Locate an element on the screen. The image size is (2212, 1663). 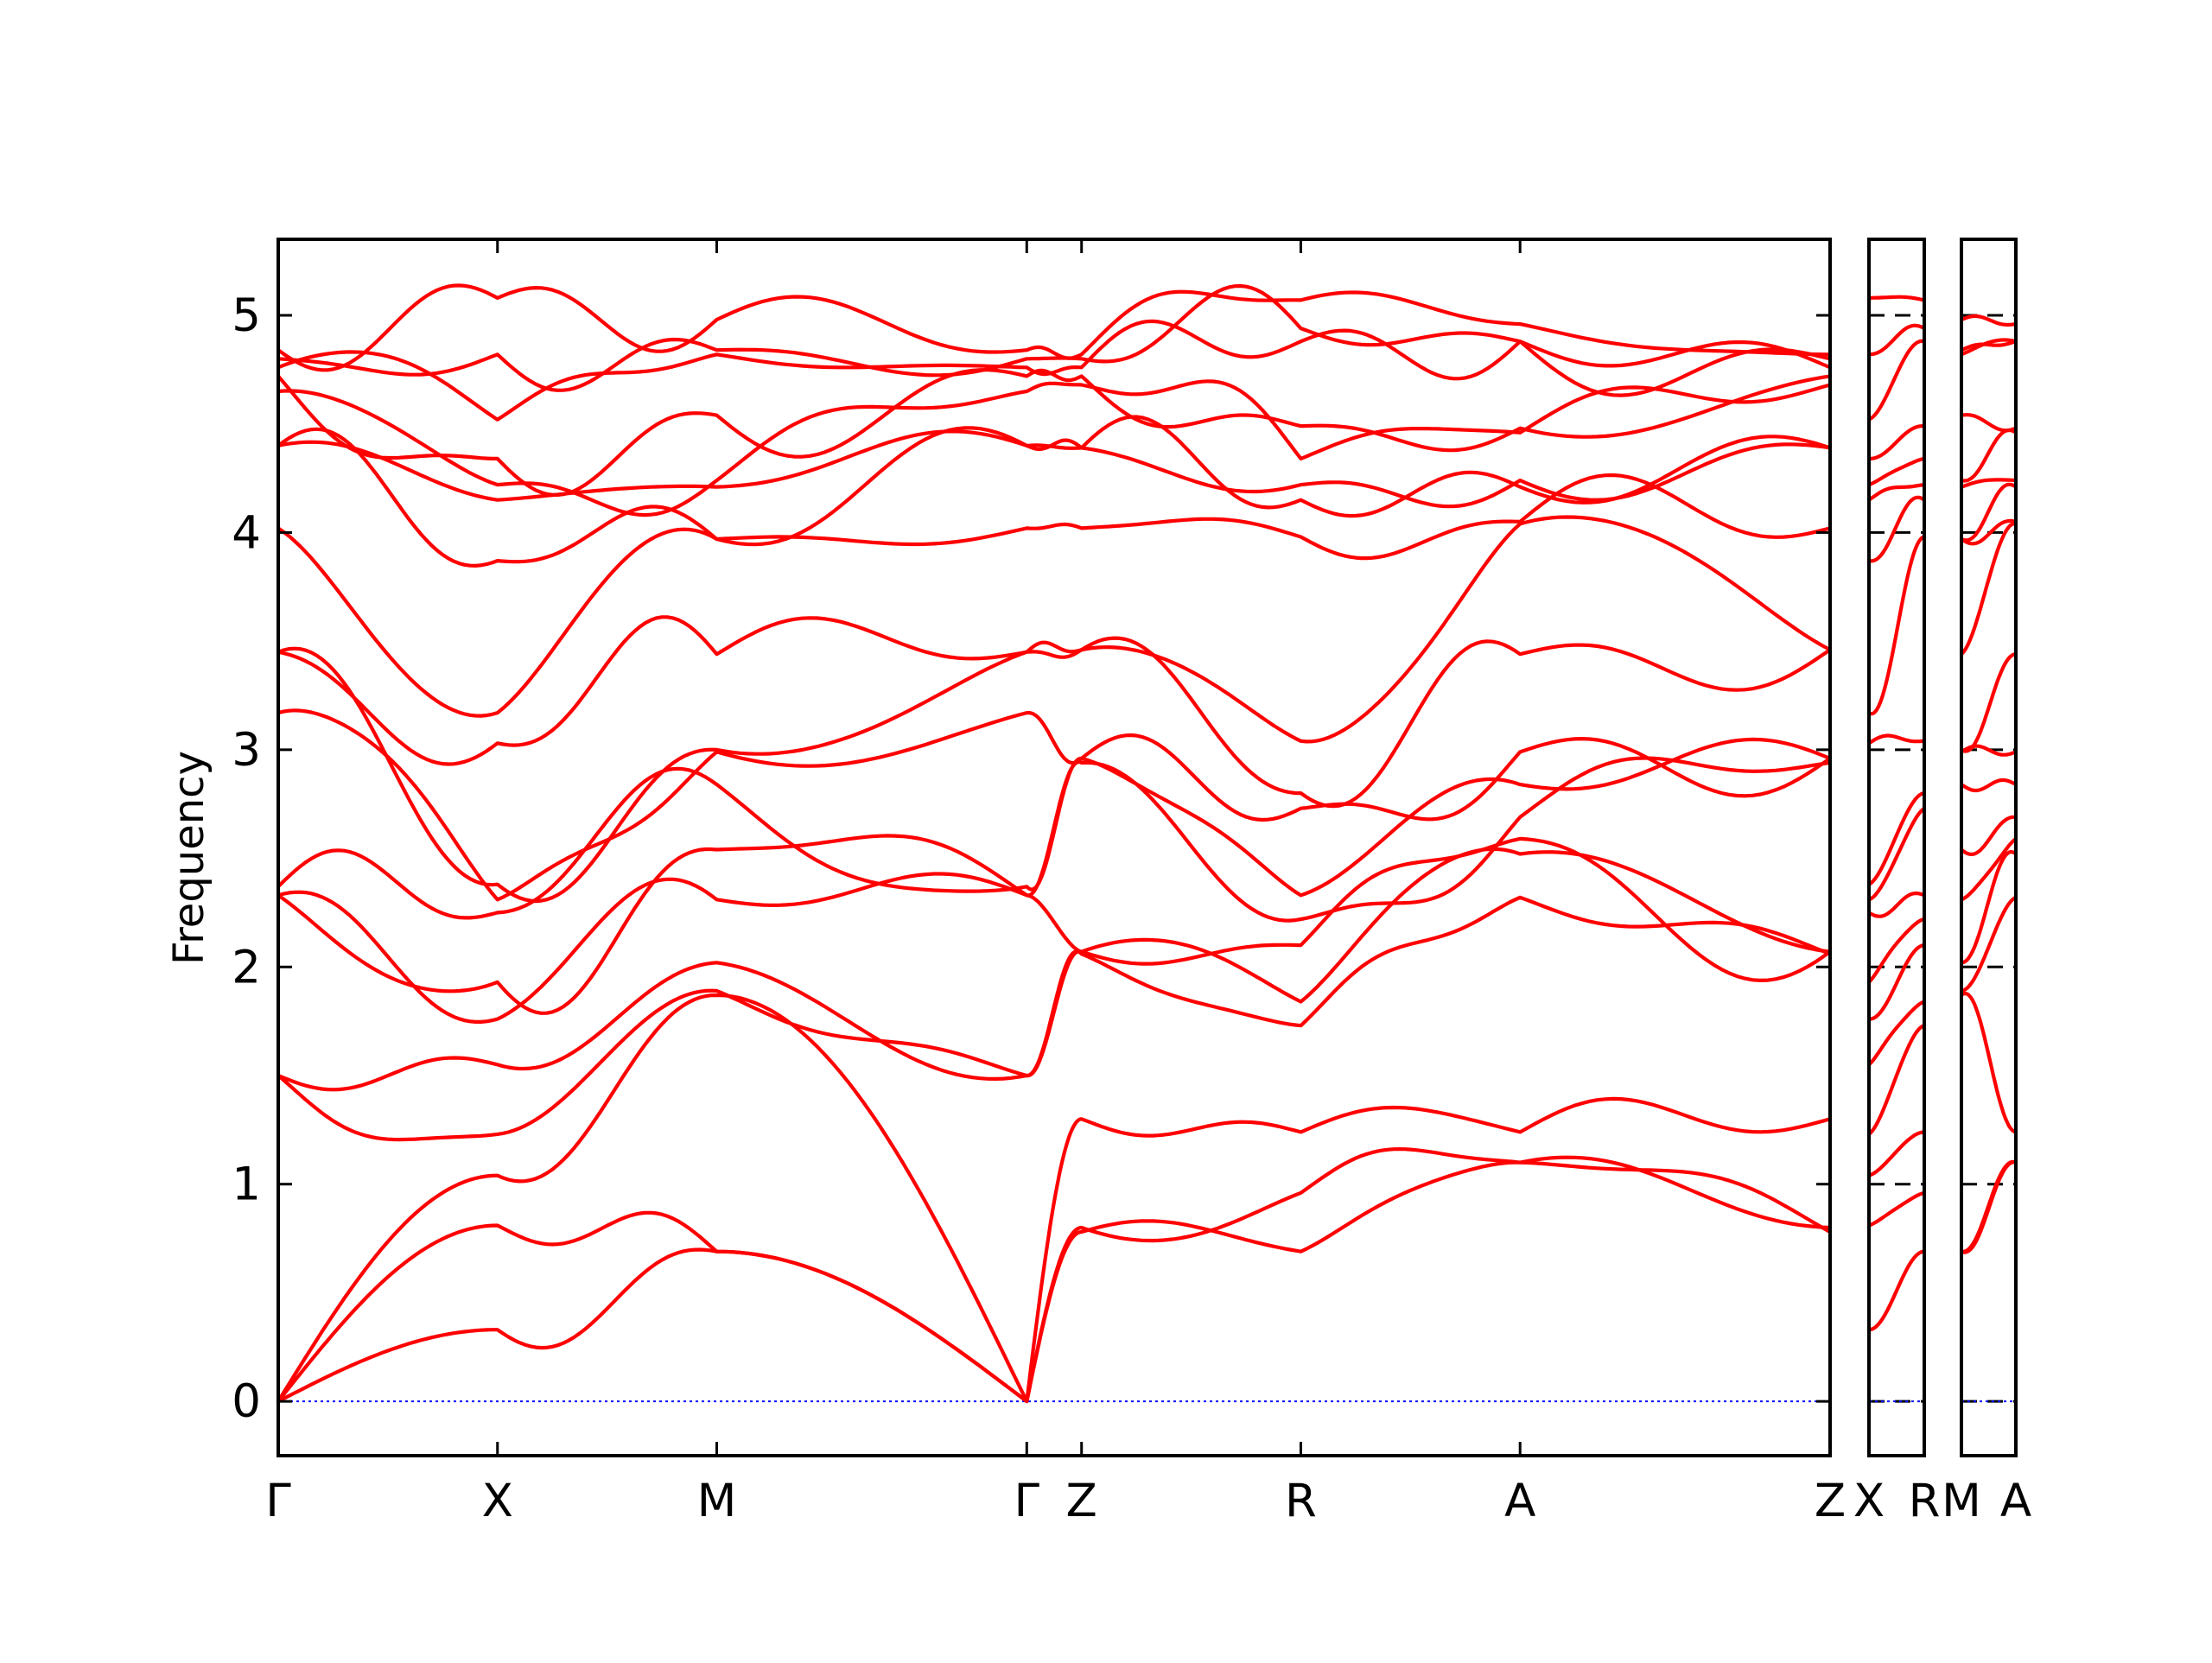
y-tick-label: 3 is located at coordinates (246, 751).